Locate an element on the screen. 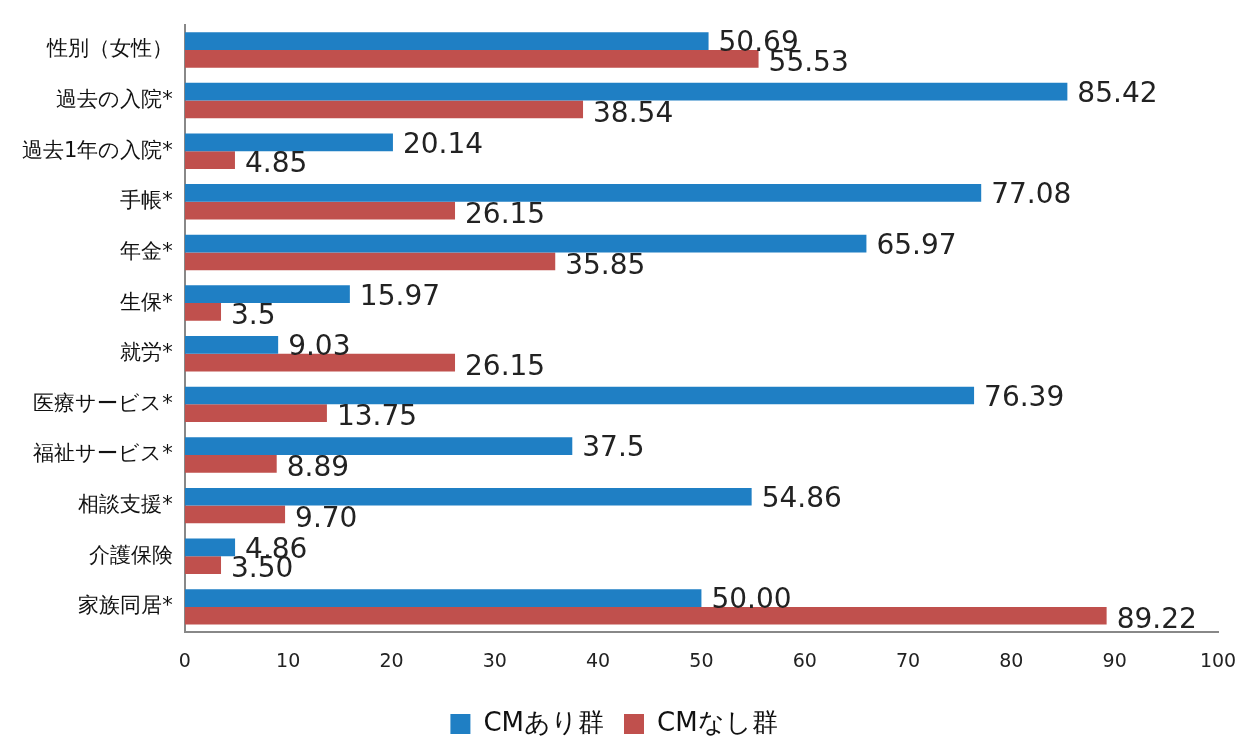 The image size is (1258, 752). data-label: 3.5 is located at coordinates (253, 315).